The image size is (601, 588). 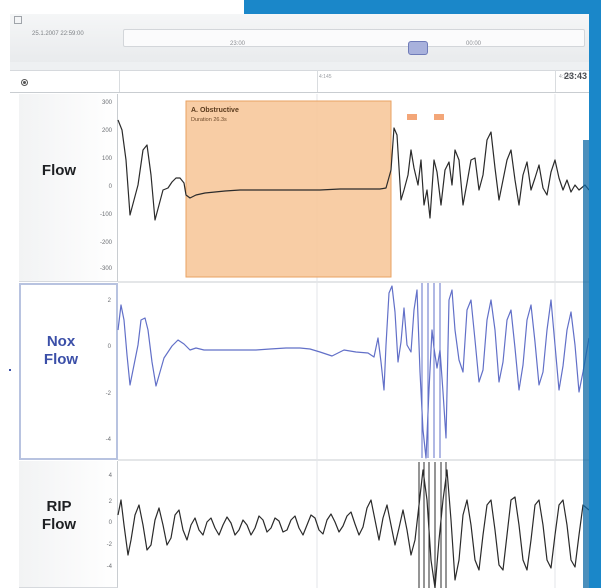 What do you see at coordinates (105, 243) in the screenshot?
I see `channel-scale-tick: -200` at bounding box center [105, 243].